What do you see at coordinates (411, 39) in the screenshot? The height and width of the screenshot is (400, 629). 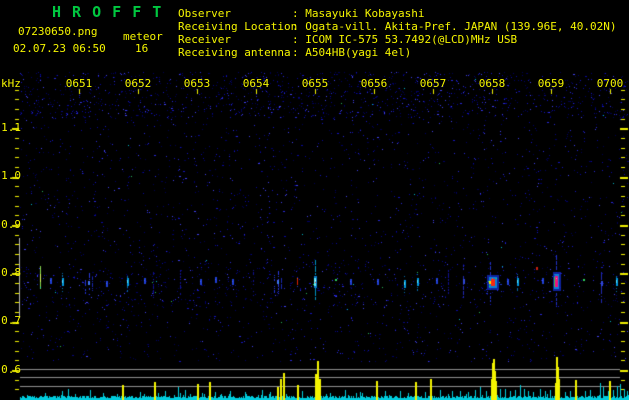 I see `info-value: ICOM IC-575 53.7492(@LCD)MHz USB` at bounding box center [411, 39].